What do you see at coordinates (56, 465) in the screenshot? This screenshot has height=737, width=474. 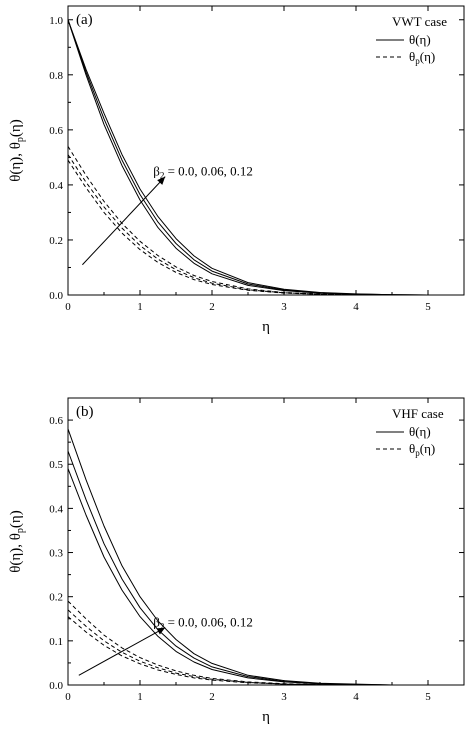 I see `y-tick-label: 0.5` at bounding box center [56, 465].